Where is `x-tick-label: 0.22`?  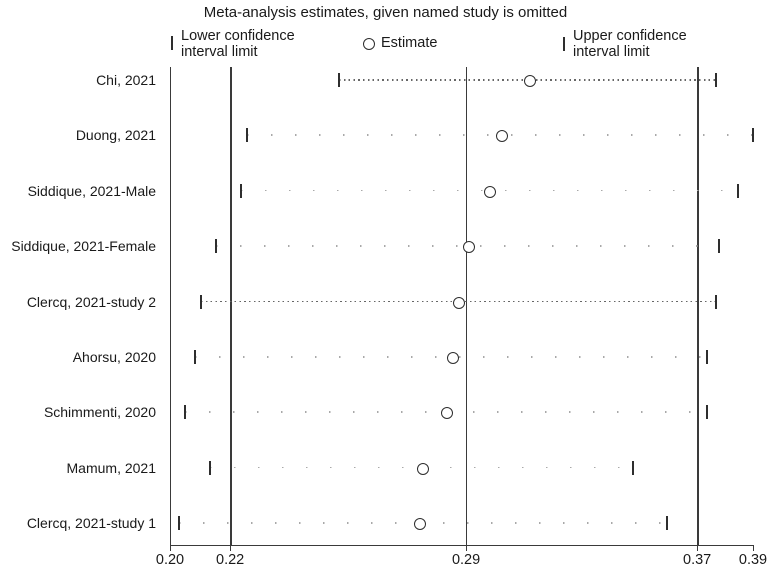 x-tick-label: 0.22 is located at coordinates (230, 560).